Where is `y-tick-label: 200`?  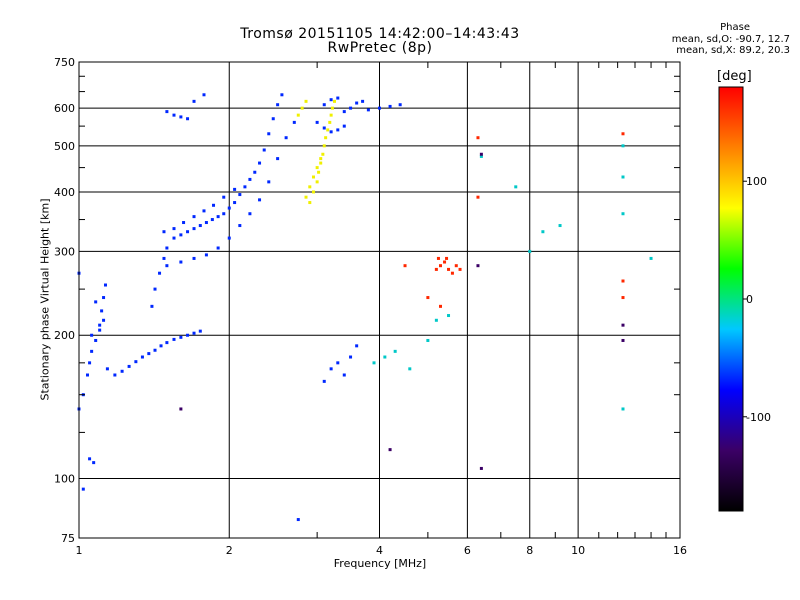 y-tick-label: 200 is located at coordinates (64, 335).